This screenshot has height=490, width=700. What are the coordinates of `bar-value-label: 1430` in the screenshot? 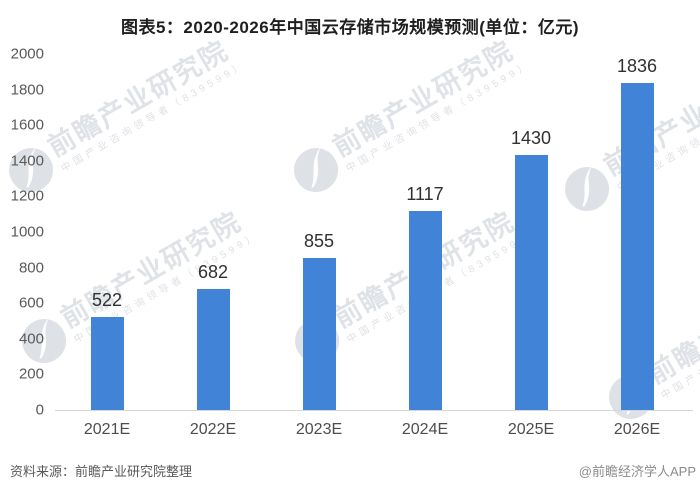 It's located at (531, 138).